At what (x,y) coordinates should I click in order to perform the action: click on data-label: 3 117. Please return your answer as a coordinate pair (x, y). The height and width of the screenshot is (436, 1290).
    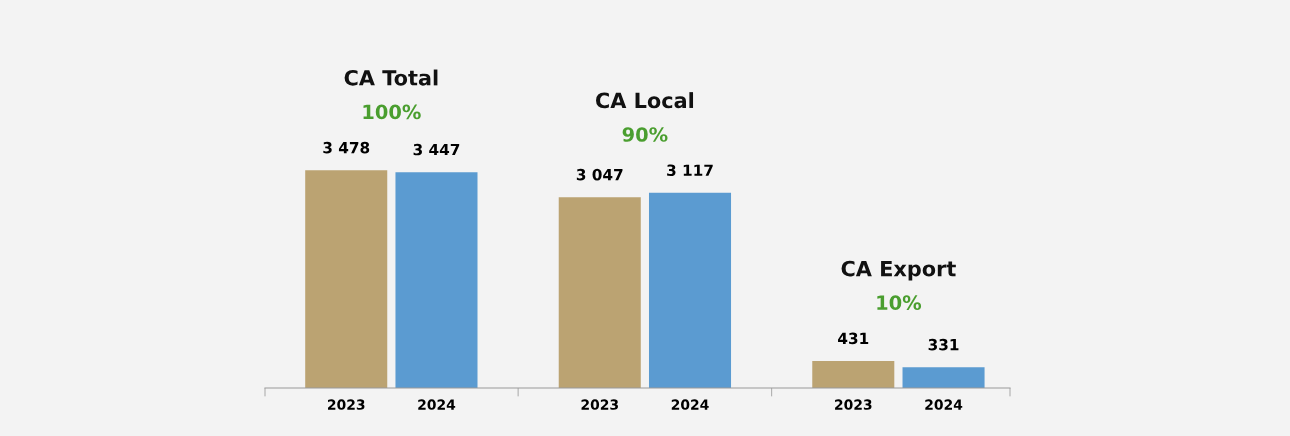
    Looking at the image, I should click on (690, 170).